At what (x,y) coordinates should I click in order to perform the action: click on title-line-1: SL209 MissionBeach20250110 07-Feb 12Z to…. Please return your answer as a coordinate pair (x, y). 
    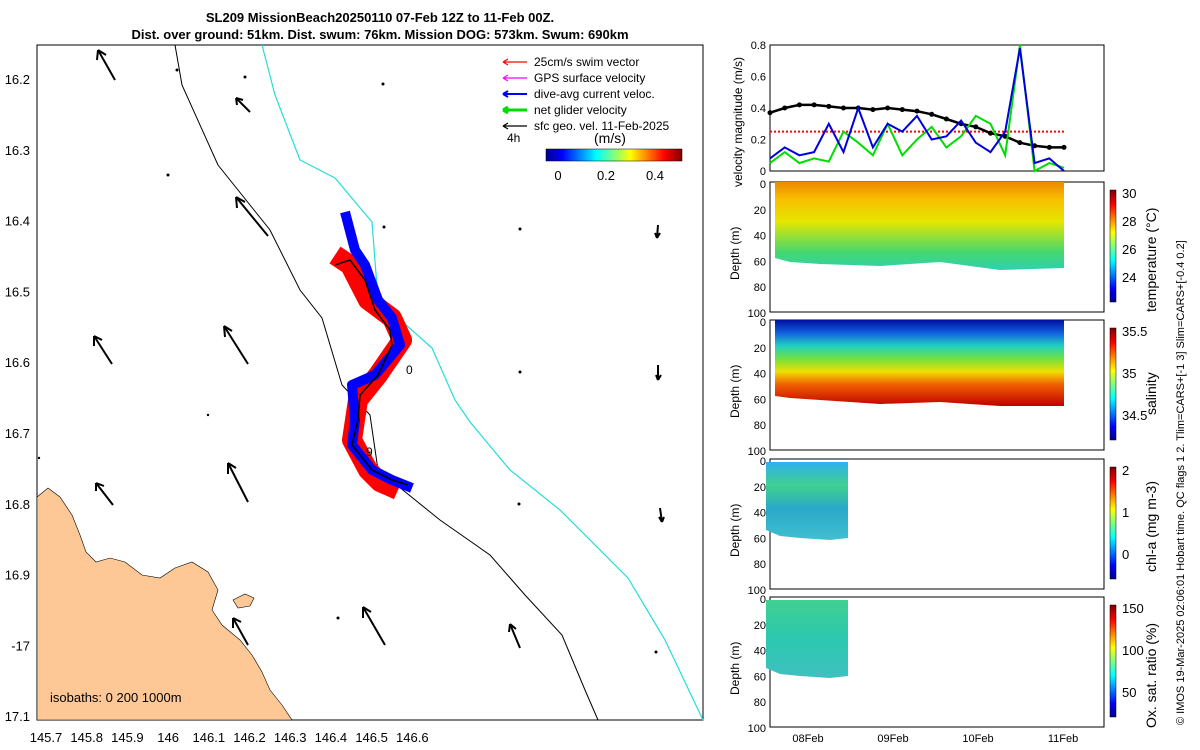
    Looking at the image, I should click on (380, 17).